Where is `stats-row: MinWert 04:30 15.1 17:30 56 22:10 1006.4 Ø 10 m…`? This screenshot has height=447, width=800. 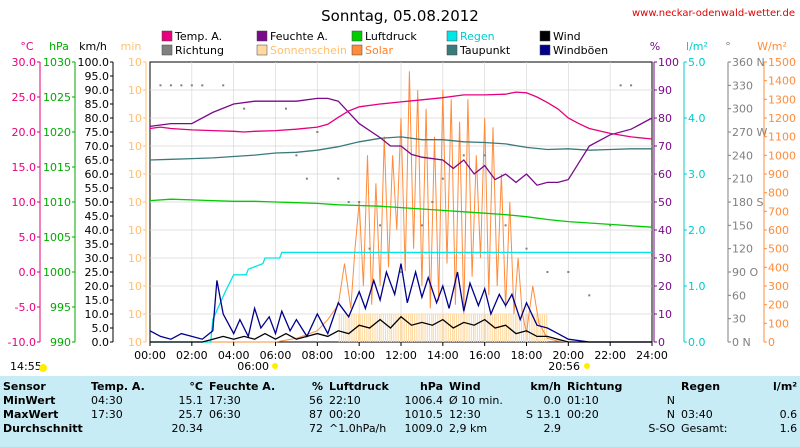
stats-row: MinWert 04:30 15.1 17:30 56 22:10 1006.4 Ø 10 m… is located at coordinates (400, 401).